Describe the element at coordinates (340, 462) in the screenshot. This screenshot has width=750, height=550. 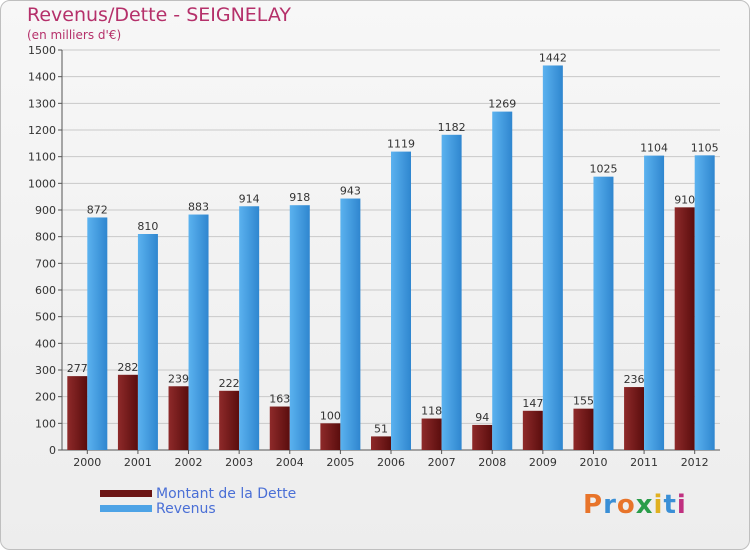
I see `x-tick-label: 2005` at that location.